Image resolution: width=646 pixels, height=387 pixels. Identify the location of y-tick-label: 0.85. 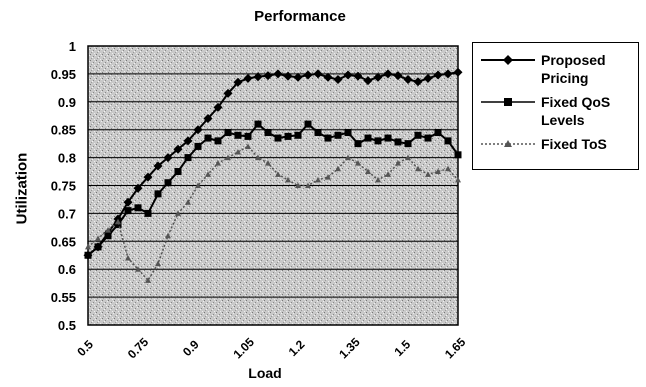
(63, 130).